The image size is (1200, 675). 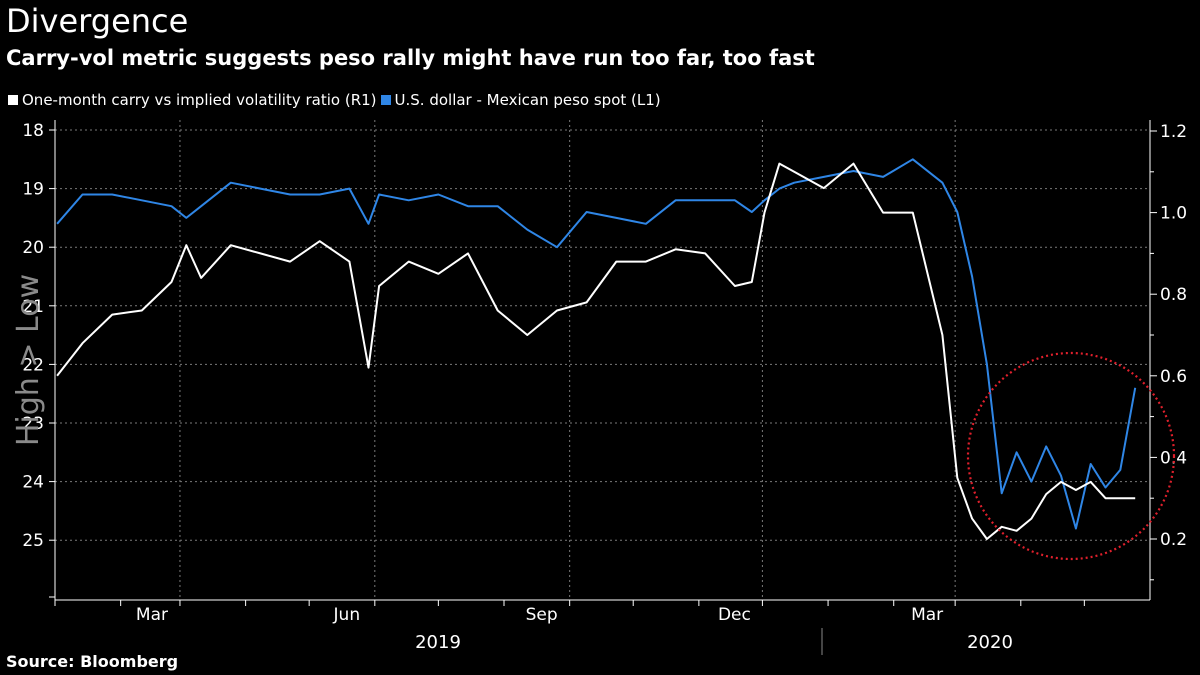 I want to click on month-label: Sep, so click(x=542, y=615).